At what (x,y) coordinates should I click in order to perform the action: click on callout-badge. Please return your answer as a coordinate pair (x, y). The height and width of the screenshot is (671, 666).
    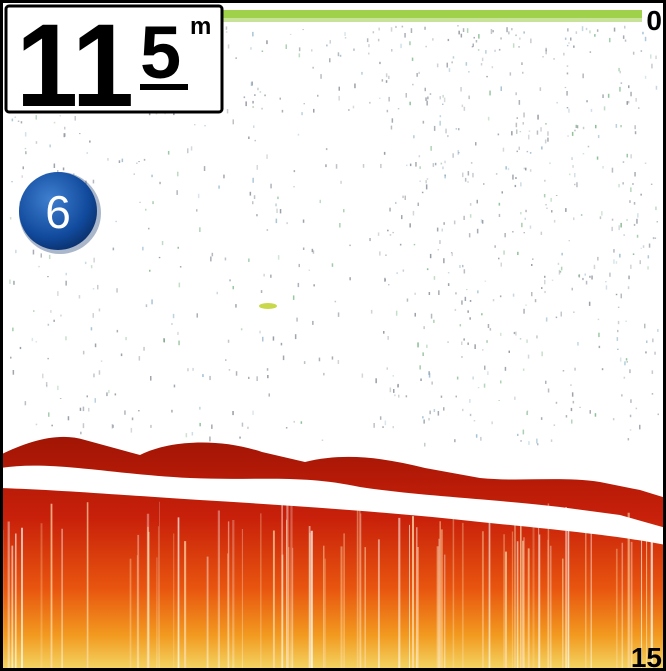
    Looking at the image, I should click on (58, 211).